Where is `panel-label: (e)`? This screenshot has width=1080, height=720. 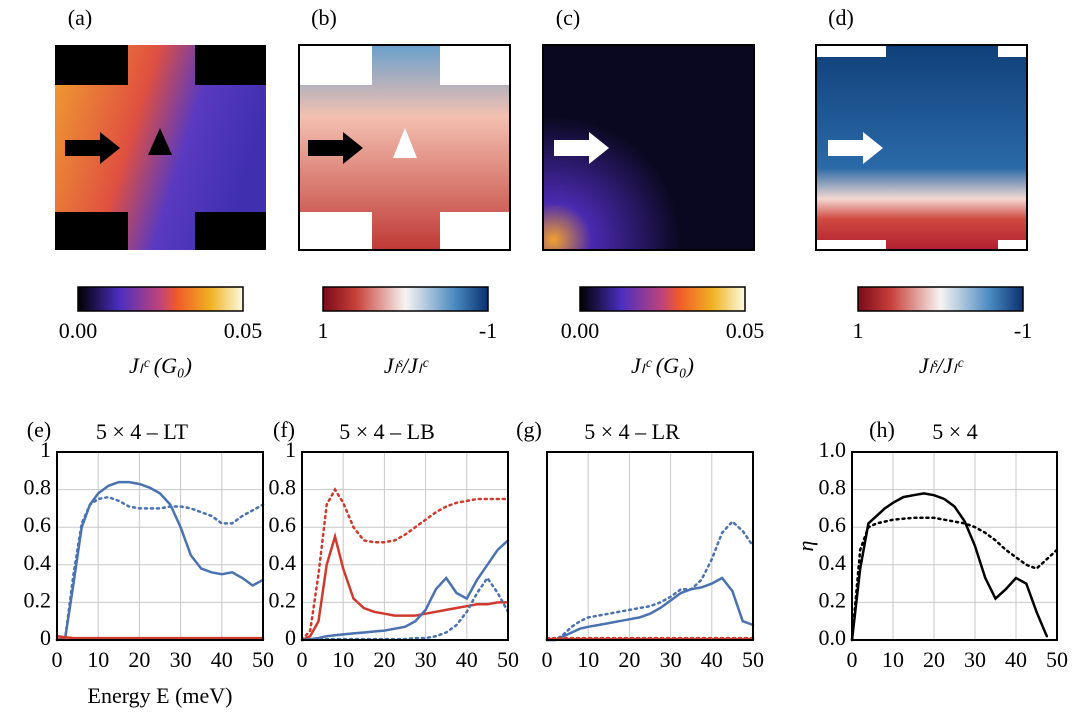 panel-label: (e) is located at coordinates (39, 429).